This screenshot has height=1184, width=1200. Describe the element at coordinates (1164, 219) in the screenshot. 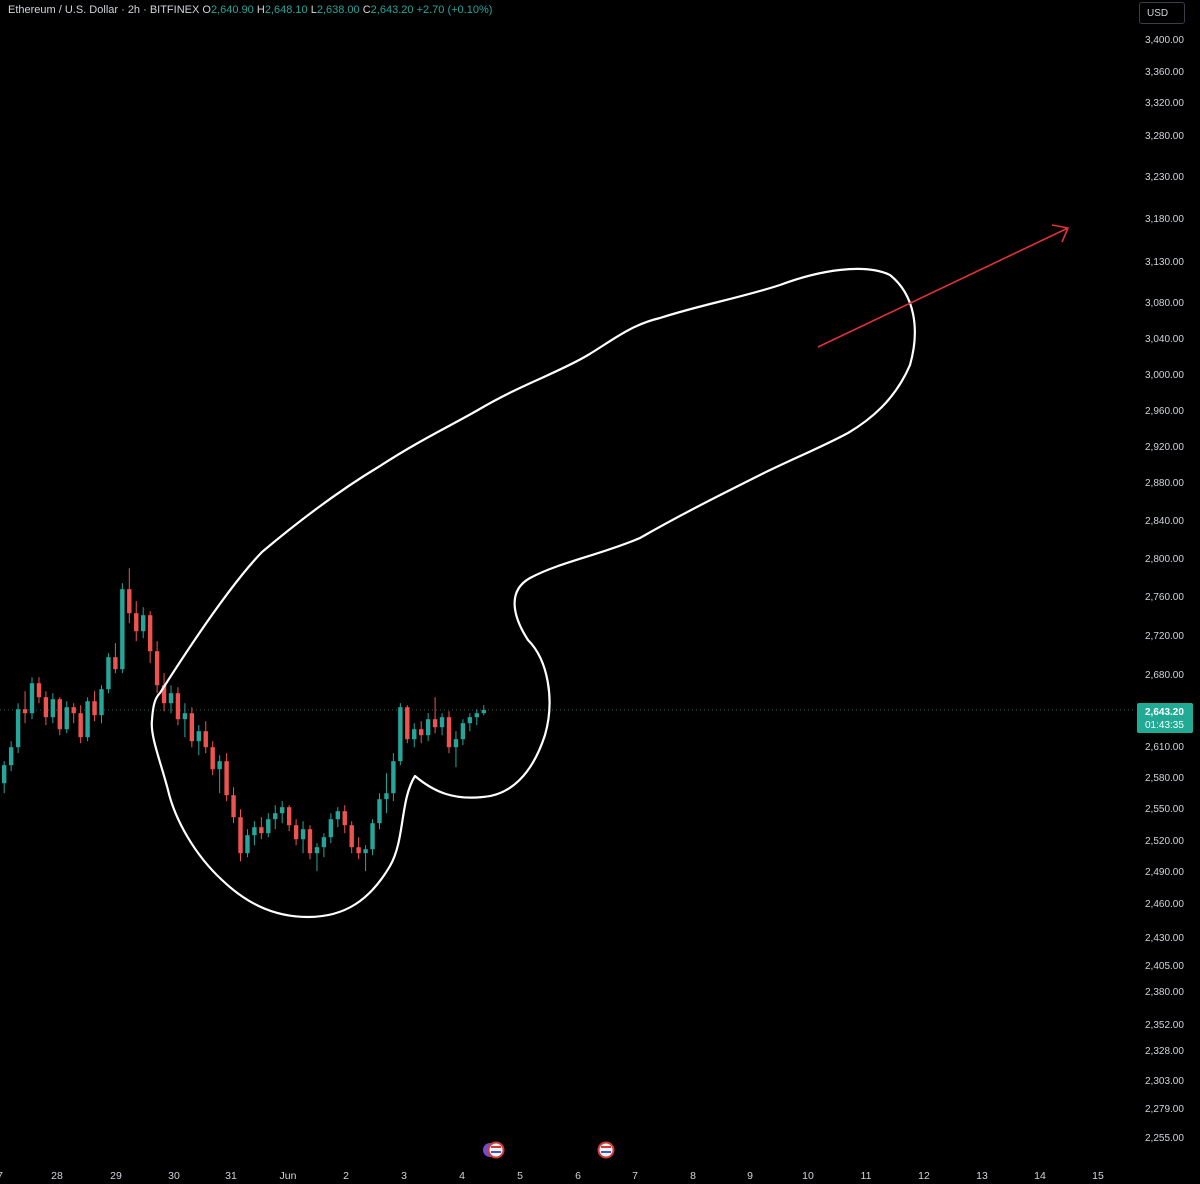

I see `price-tick-label: 3,180.00` at that location.